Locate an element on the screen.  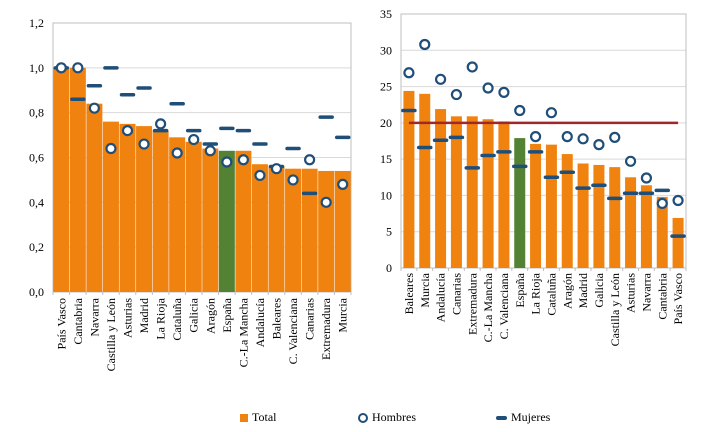
y-tick-label: 20 is located at coordinates (386, 123).